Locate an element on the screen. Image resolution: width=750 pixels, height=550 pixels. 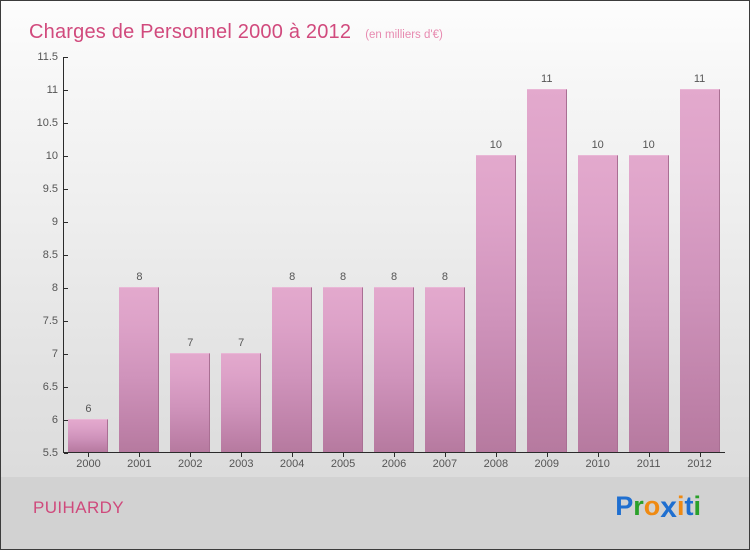
x-axis-label: 2004 is located at coordinates (292, 464).